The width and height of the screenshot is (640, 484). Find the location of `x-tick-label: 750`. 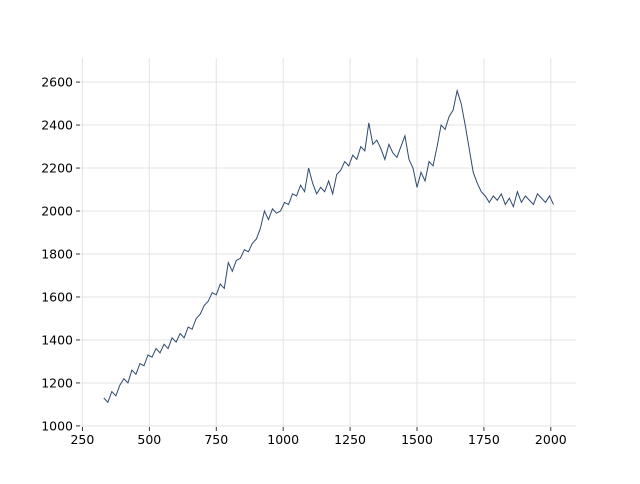

x-tick-label: 750 is located at coordinates (216, 439).